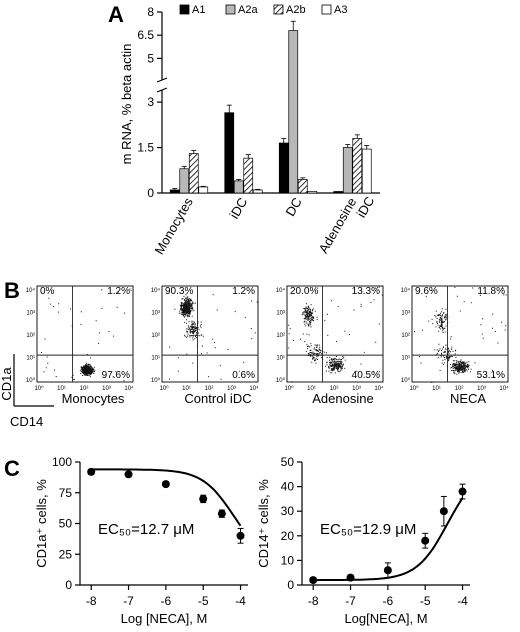 The height and width of the screenshot is (632, 520). I want to click on y-tick-label: 8, so click(150, 12).